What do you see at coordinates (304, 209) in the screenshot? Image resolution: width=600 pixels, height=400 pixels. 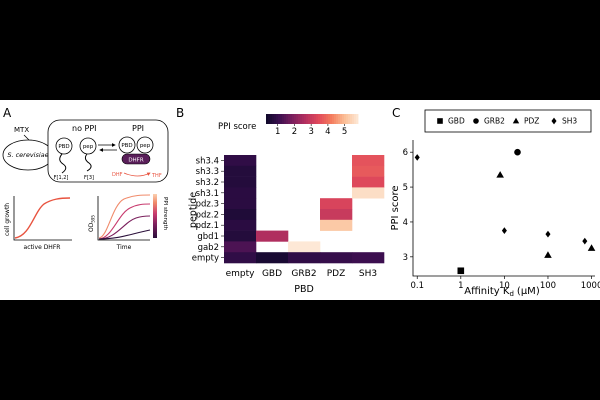 I see `heatmap-cells` at bounding box center [304, 209].